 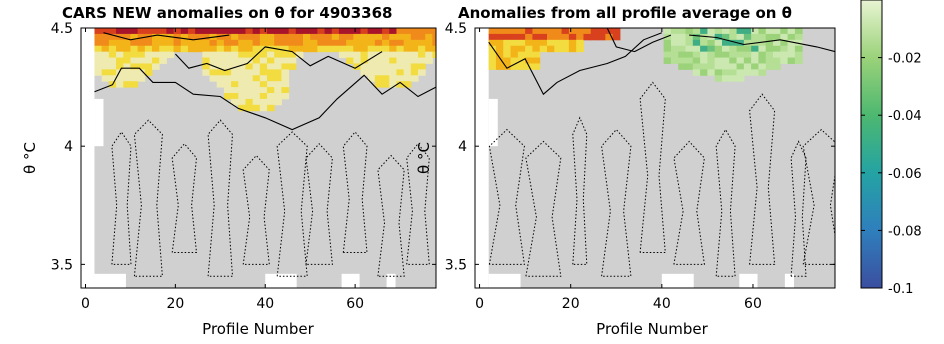 What do you see at coordinates (905, 231) in the screenshot?
I see `colorbar-tick-label: -0.08` at bounding box center [905, 231].